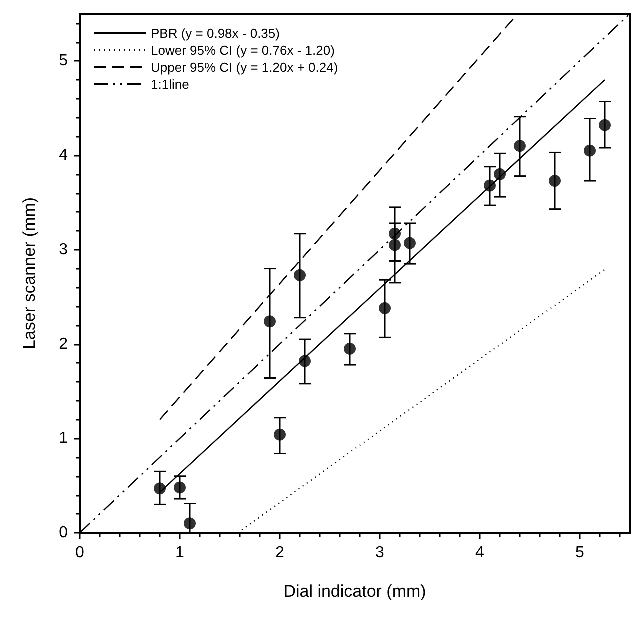 Image resolution: width=636 pixels, height=623 pixels. Describe the element at coordinates (63, 249) in the screenshot. I see `y-tick-label: 3` at that location.